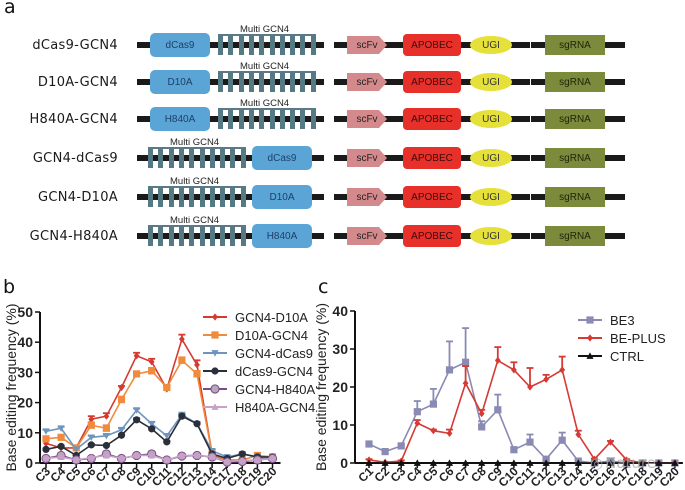  Describe the element at coordinates (282, 158) in the screenshot. I see `cas9-domain: dCas9` at that location.